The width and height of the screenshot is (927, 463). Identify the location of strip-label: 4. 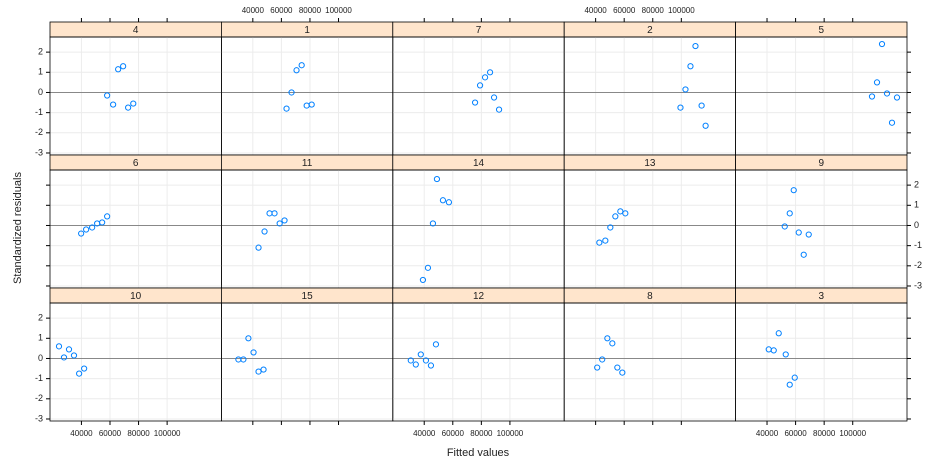
(136, 30).